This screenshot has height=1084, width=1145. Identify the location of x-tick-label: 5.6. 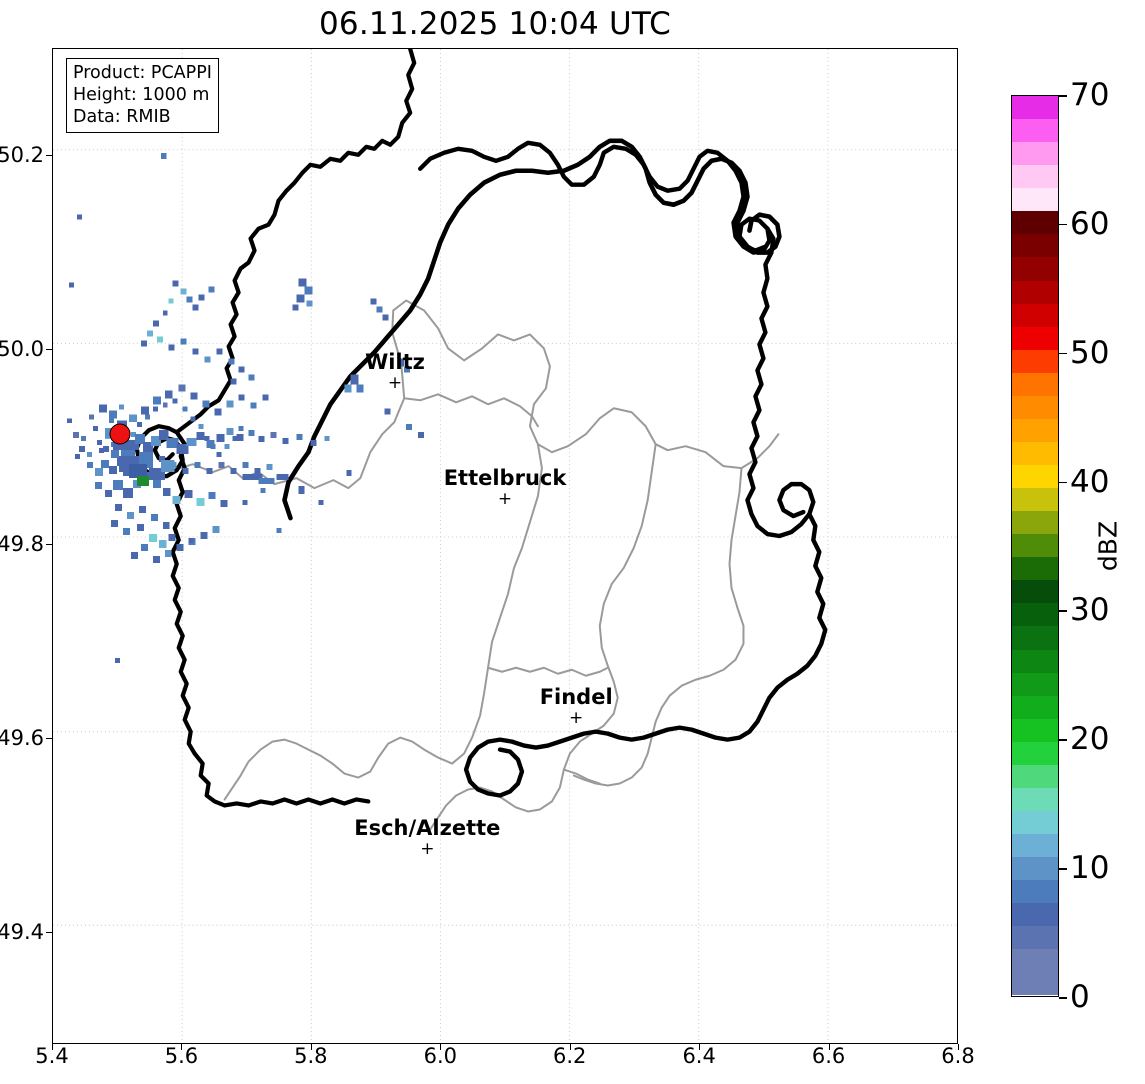
(181, 1056).